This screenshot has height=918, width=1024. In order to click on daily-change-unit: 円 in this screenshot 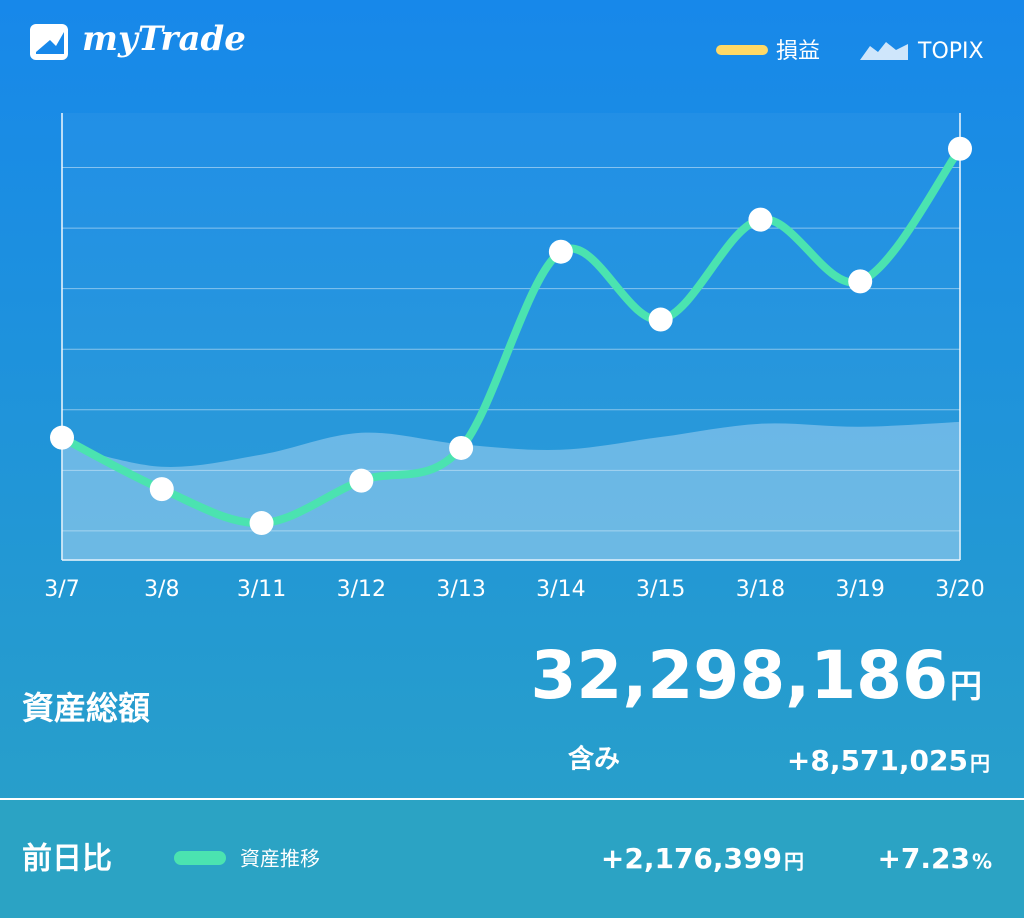, I will do `click(794, 862)`.